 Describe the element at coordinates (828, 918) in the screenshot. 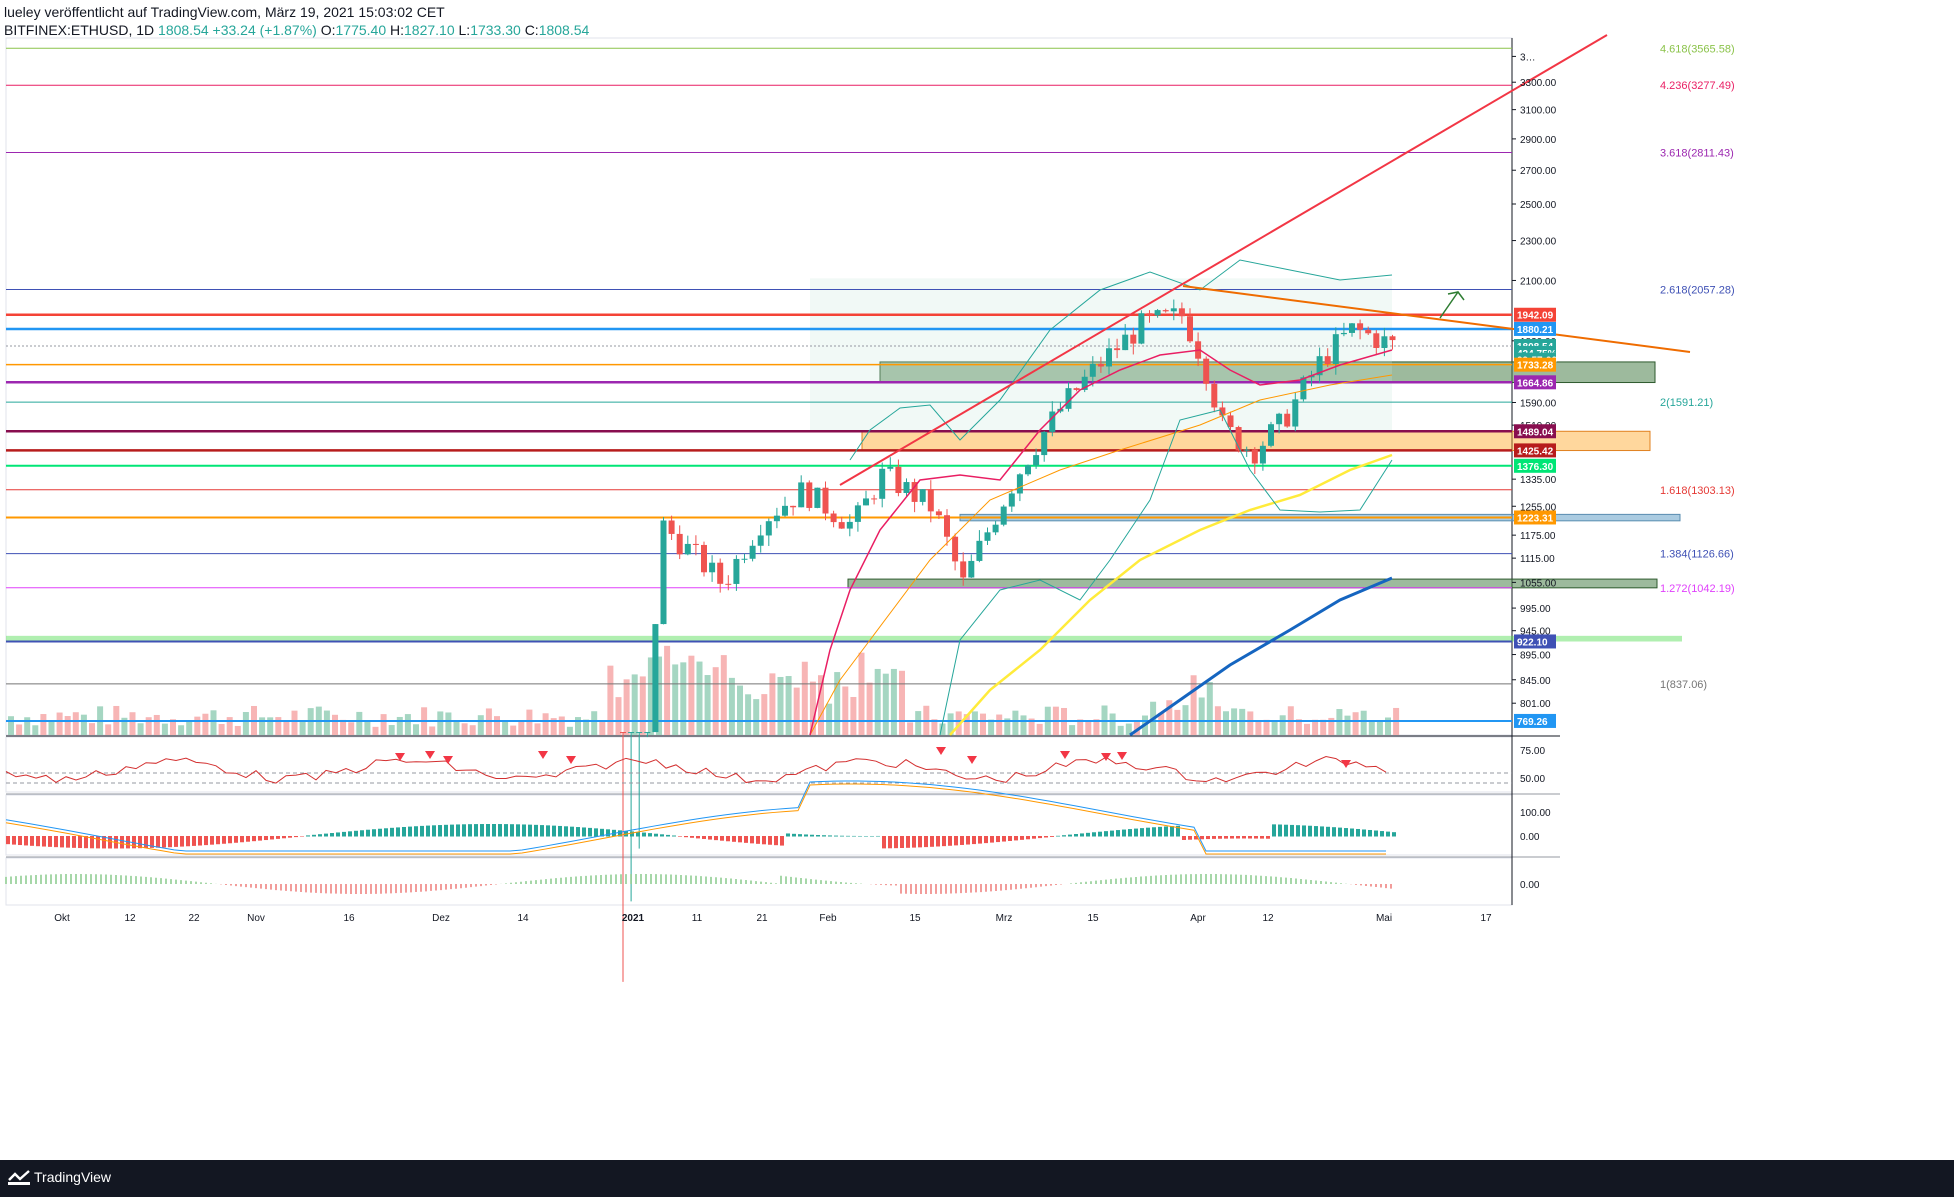

I see `x-tick-label: Feb` at that location.